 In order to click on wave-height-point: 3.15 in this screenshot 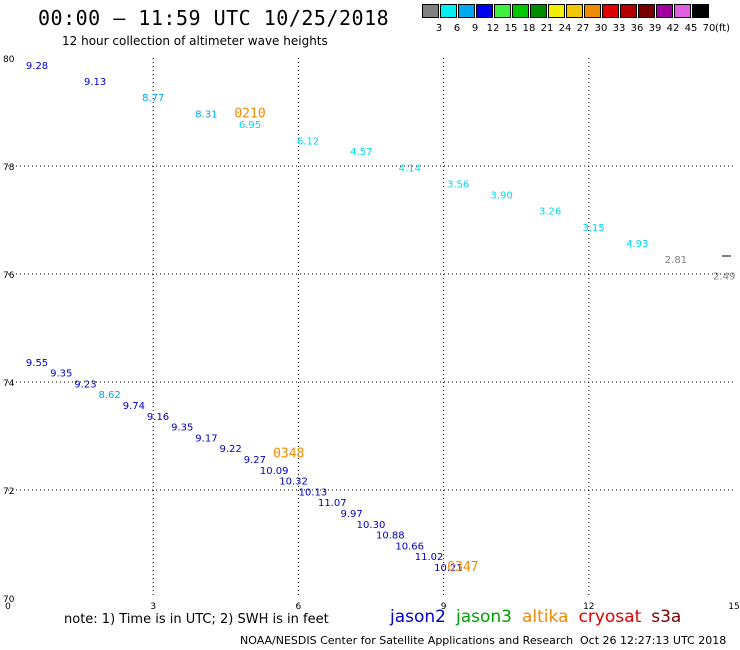, I will do `click(594, 228)`.